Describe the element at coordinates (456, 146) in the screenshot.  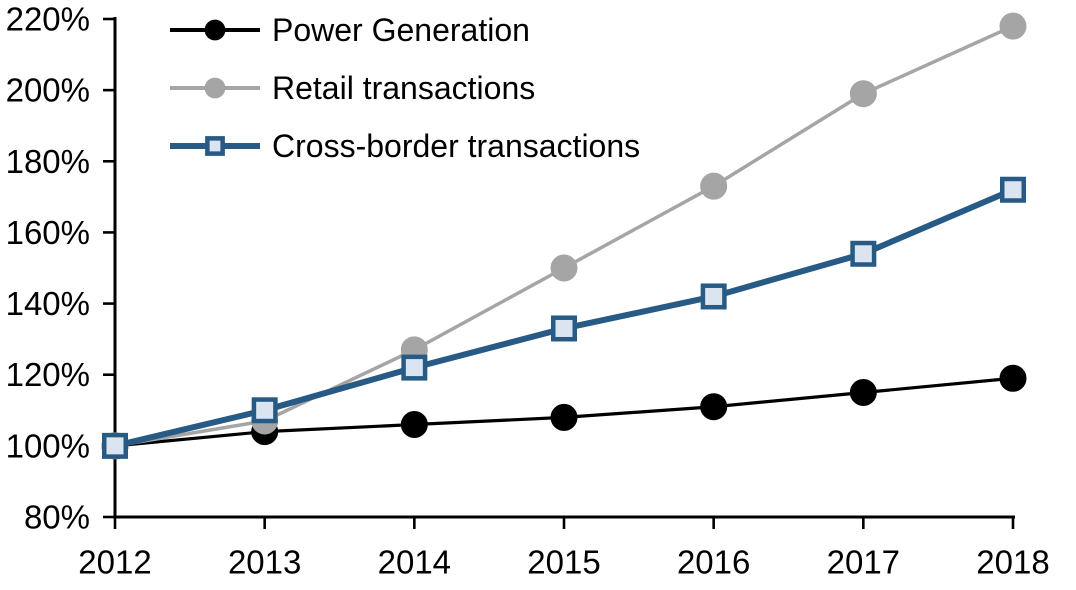
I see `legend-label: Cross-border transactions` at that location.